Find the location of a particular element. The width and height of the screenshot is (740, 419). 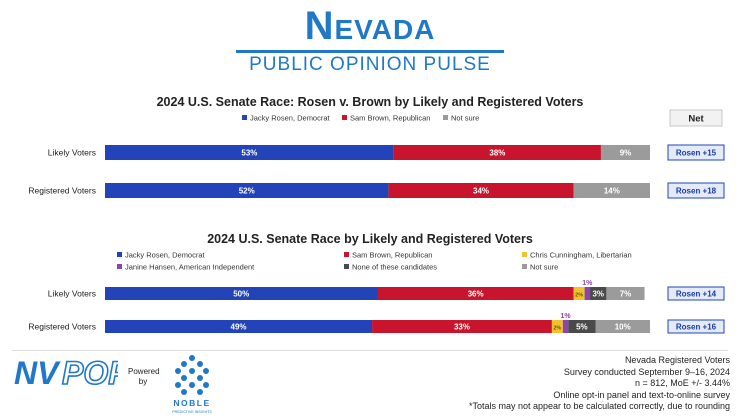

bar-data-label: 5% is located at coordinates (582, 327).